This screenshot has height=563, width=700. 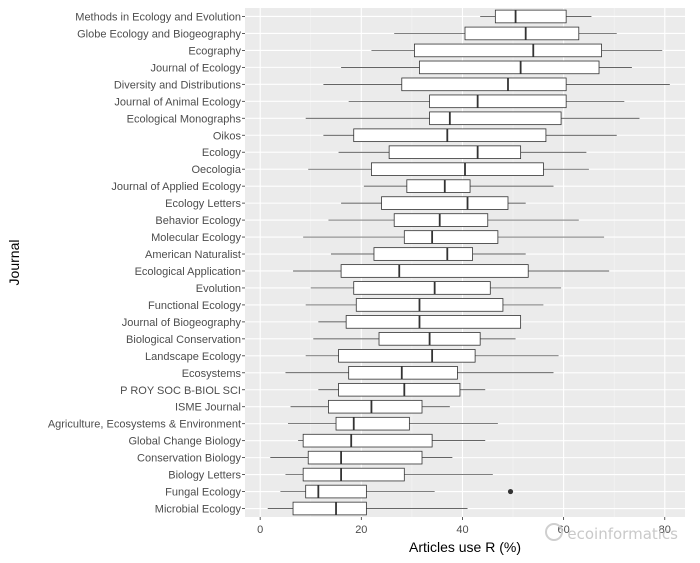 I want to click on y-tick-label: Methods in Ecology and Evolution, so click(x=158, y=17).